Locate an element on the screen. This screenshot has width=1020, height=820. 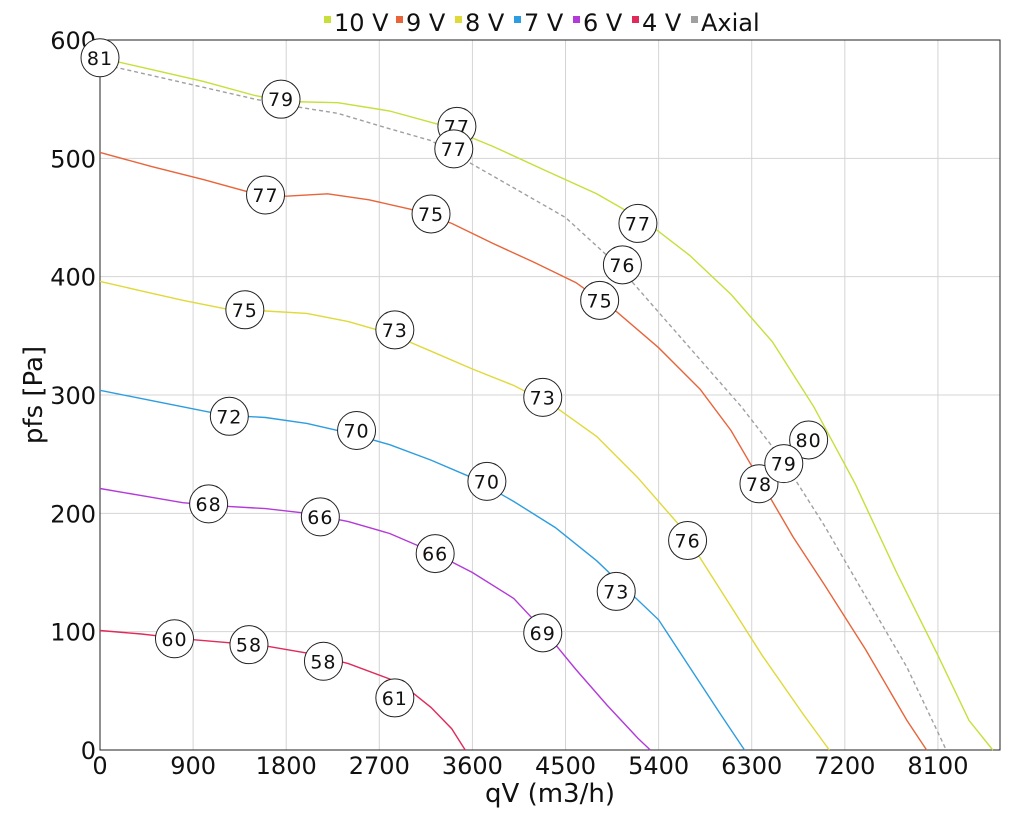
x-tick-label: 5400 is located at coordinates (658, 766).